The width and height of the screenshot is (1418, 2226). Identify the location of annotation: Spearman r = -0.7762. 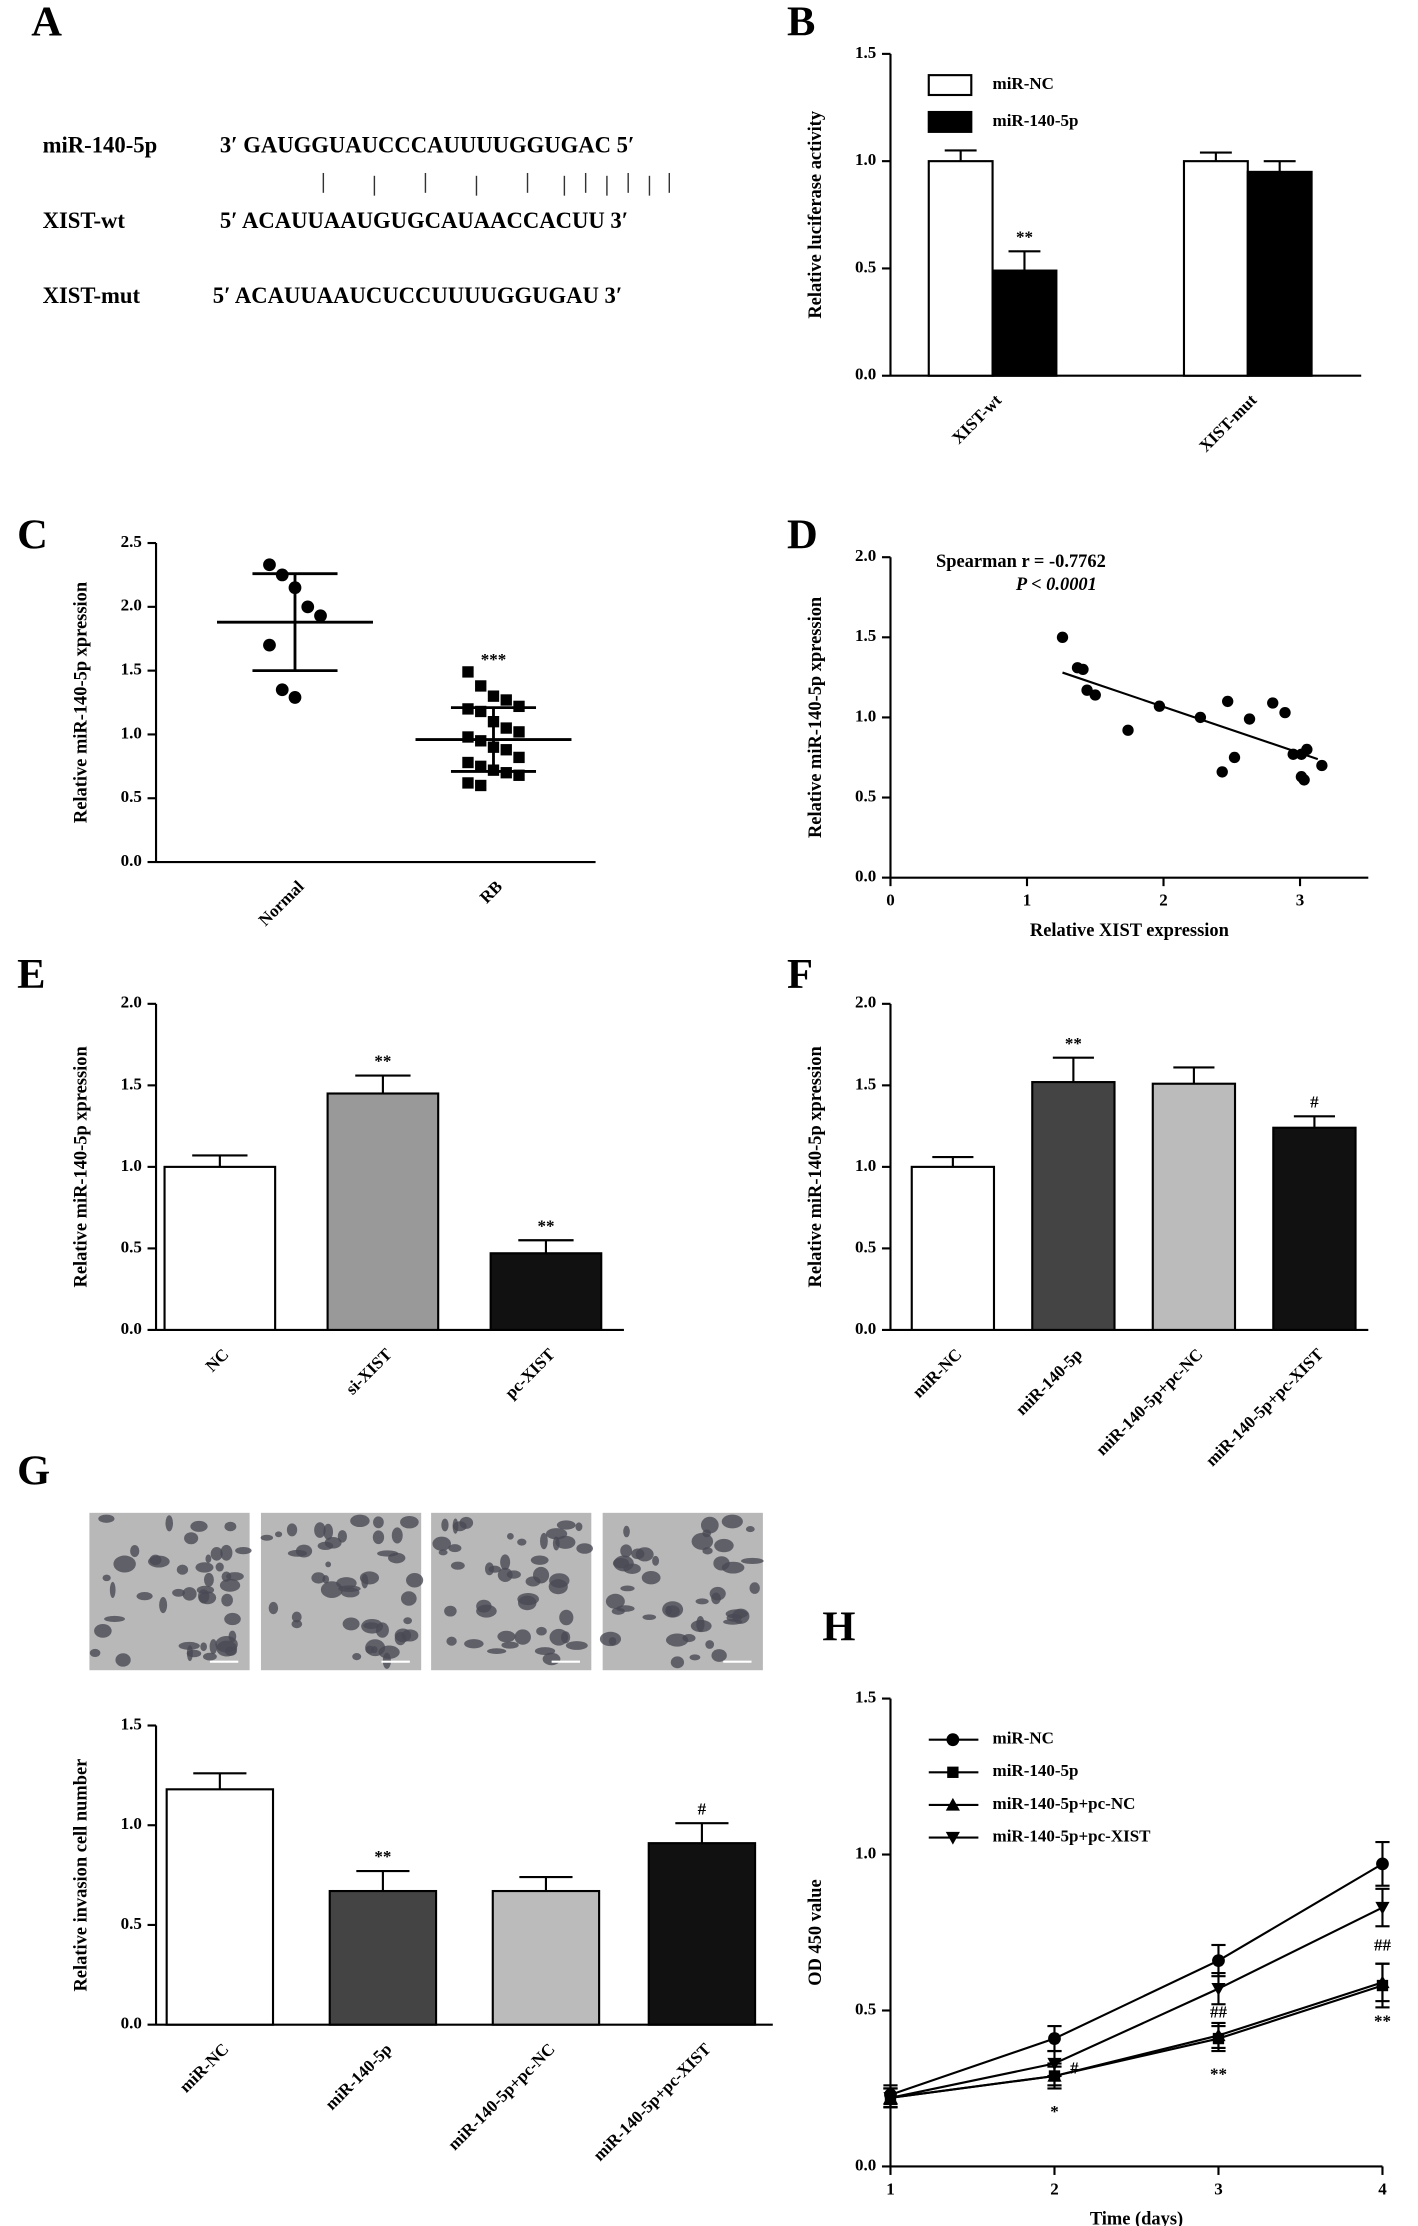
(1021, 561).